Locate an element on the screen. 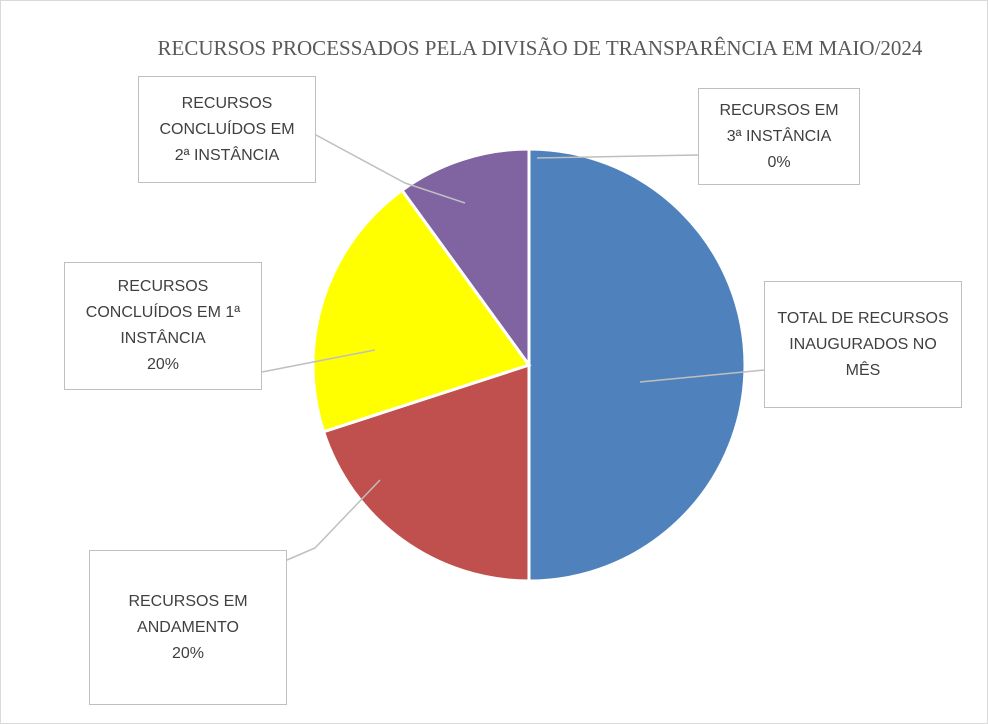  data-label: TOTAL DE RECURSOS INAUGURADOS NO MÊS is located at coordinates (863, 344).